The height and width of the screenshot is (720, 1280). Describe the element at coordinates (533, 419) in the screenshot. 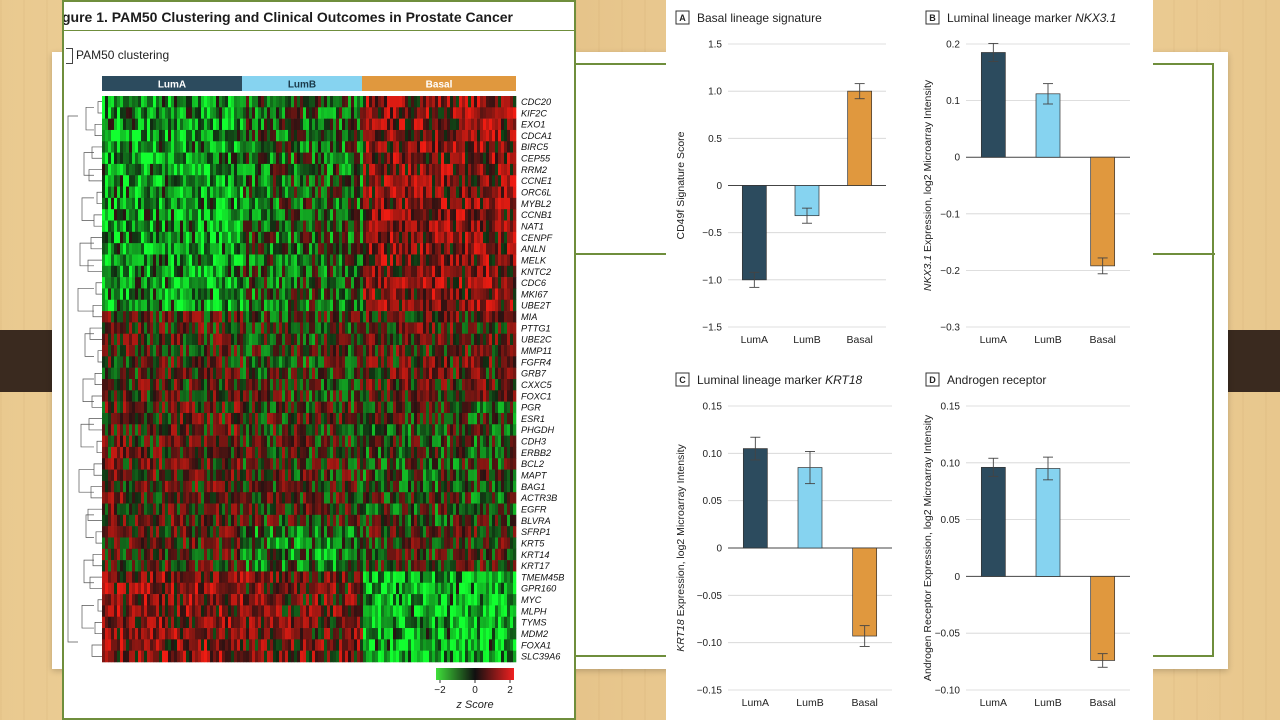

I see `gene-label: ESR1` at that location.